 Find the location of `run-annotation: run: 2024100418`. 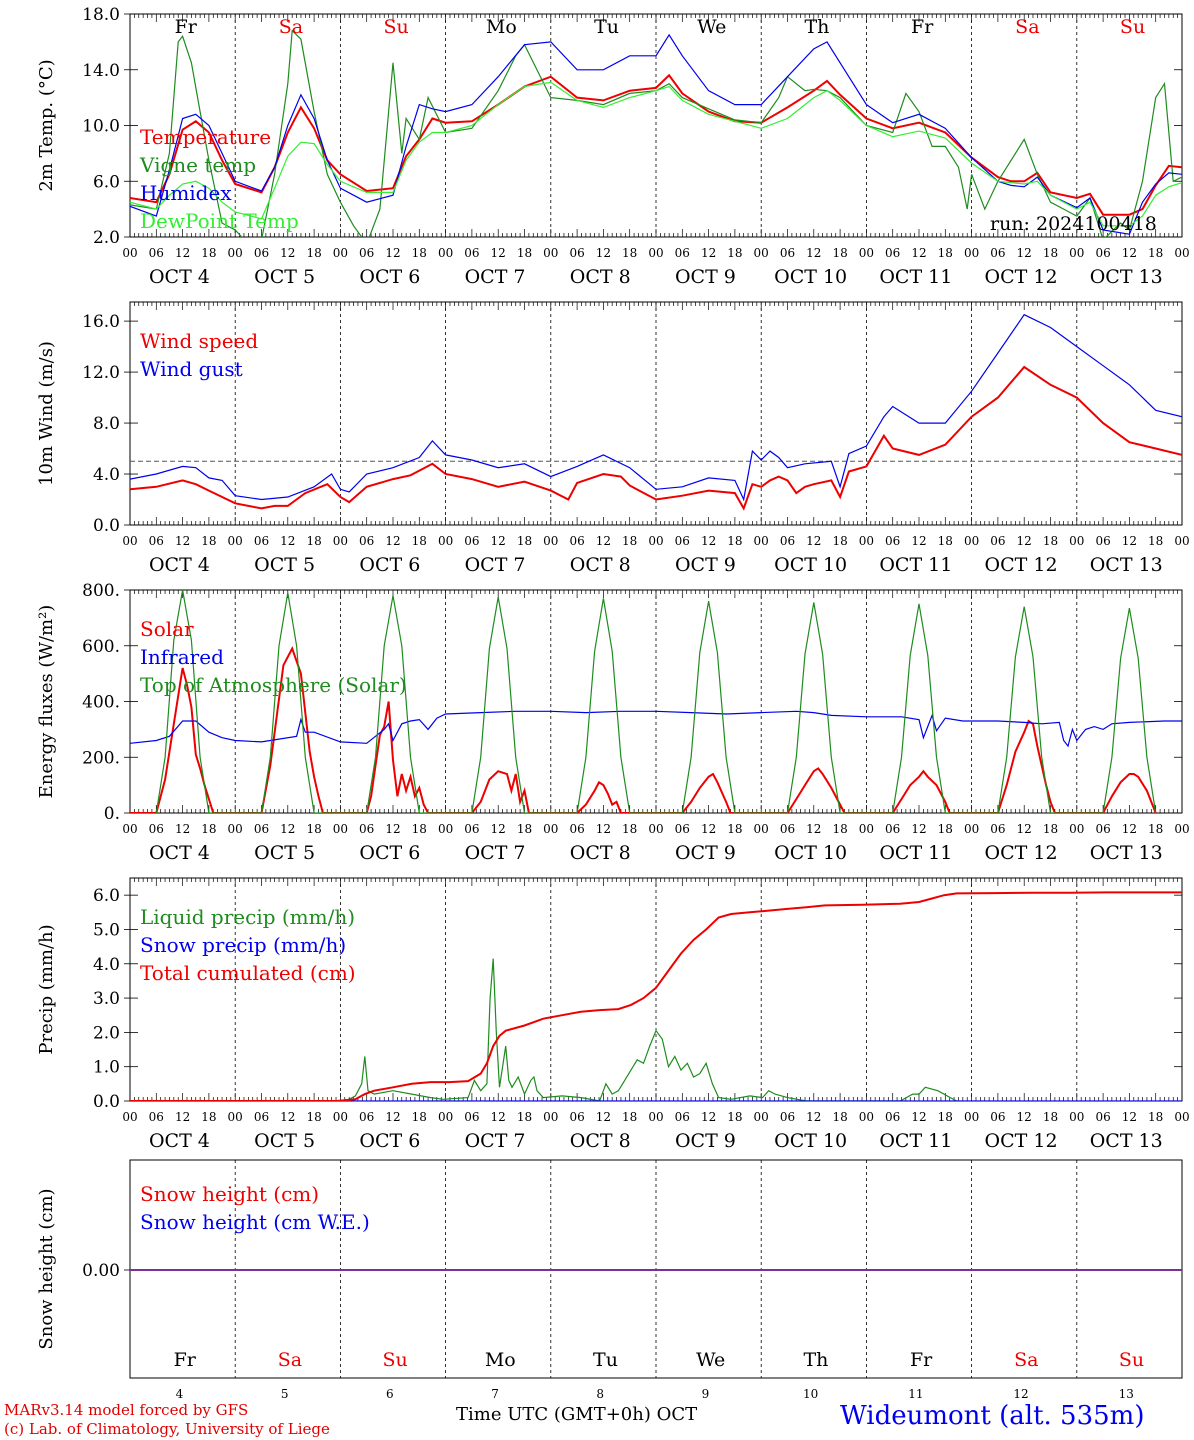

run-annotation: run: 2024100418 is located at coordinates (1073, 224).